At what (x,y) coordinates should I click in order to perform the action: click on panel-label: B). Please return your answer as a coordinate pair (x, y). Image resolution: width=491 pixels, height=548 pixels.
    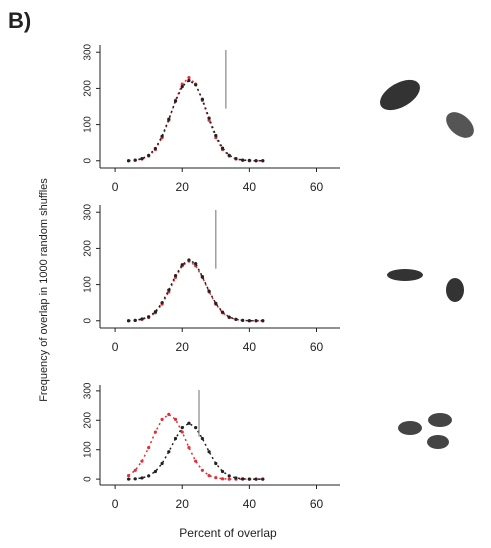
    Looking at the image, I should click on (19, 20).